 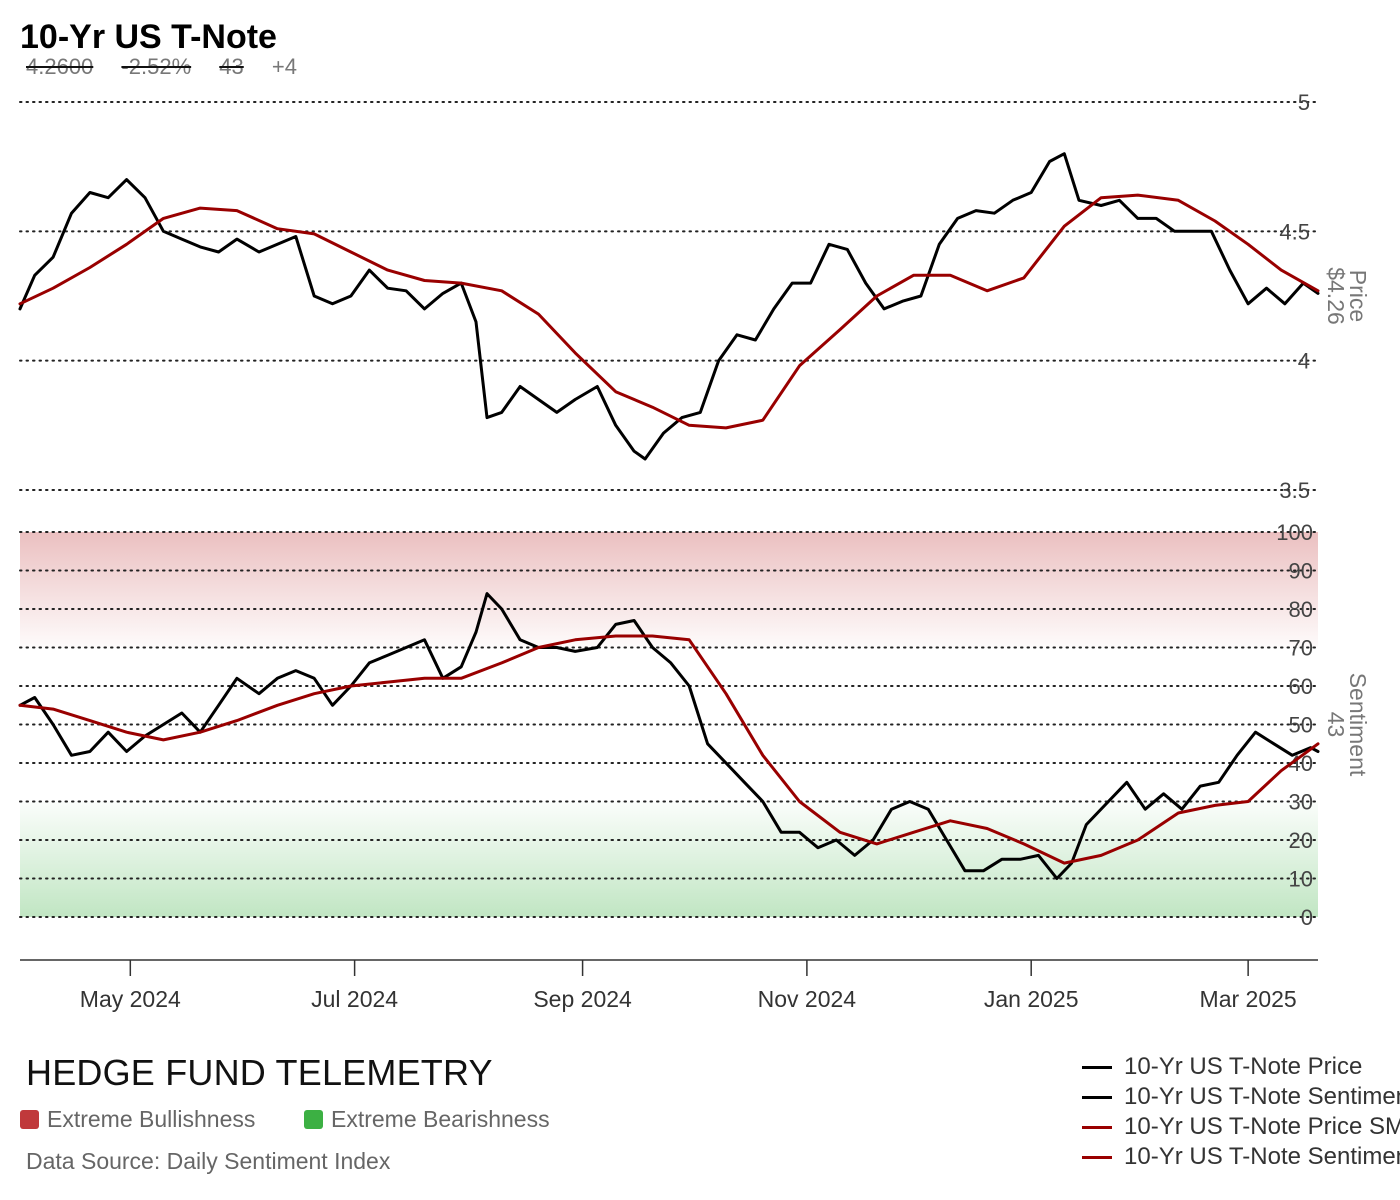 I want to click on bull-swatch, so click(x=29, y=1119).